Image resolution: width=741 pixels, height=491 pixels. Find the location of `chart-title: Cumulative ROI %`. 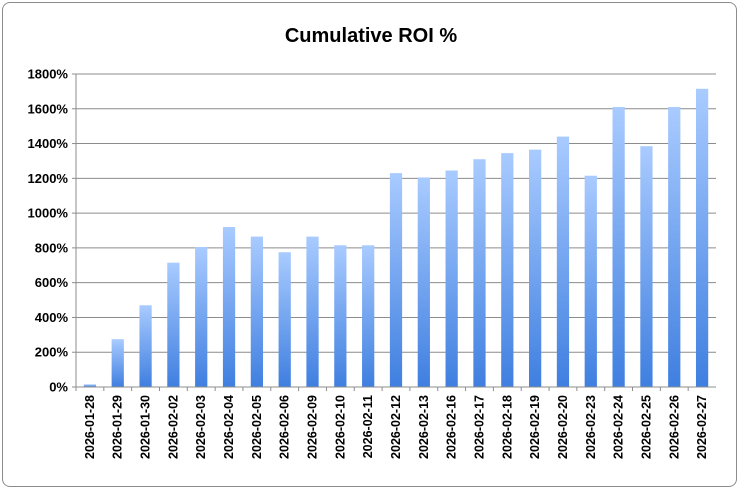

chart-title: Cumulative ROI % is located at coordinates (371, 36).